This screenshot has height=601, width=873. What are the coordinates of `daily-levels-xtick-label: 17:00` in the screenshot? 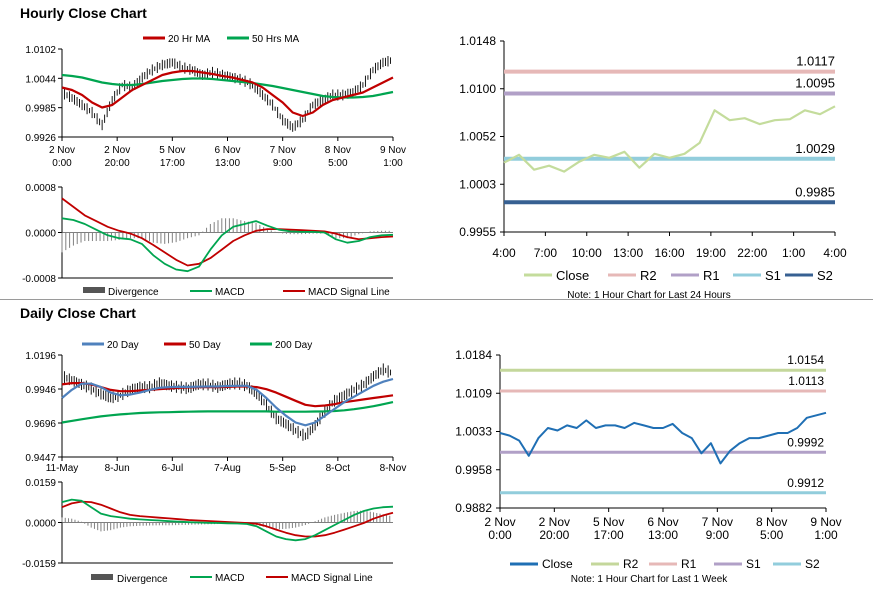 It's located at (609, 535).